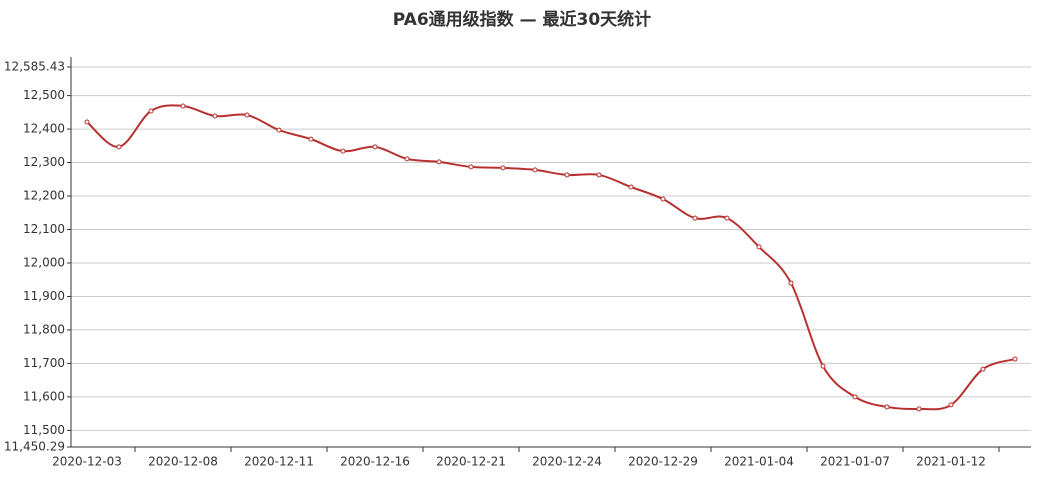 Image resolution: width=1045 pixels, height=487 pixels. I want to click on y-tick-label: 12,585.43, so click(34, 67).